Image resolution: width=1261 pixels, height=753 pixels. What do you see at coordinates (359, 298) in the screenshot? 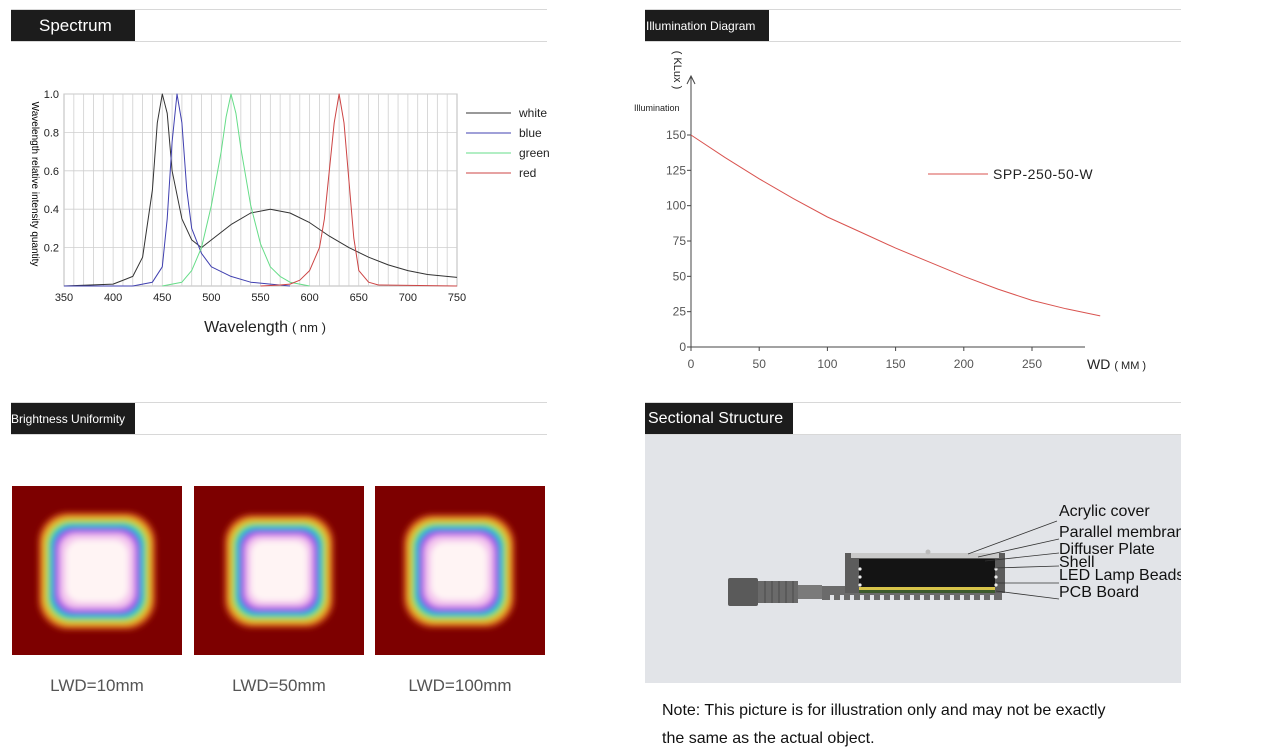
I see `spectrum-x-tick: 650` at bounding box center [359, 298].